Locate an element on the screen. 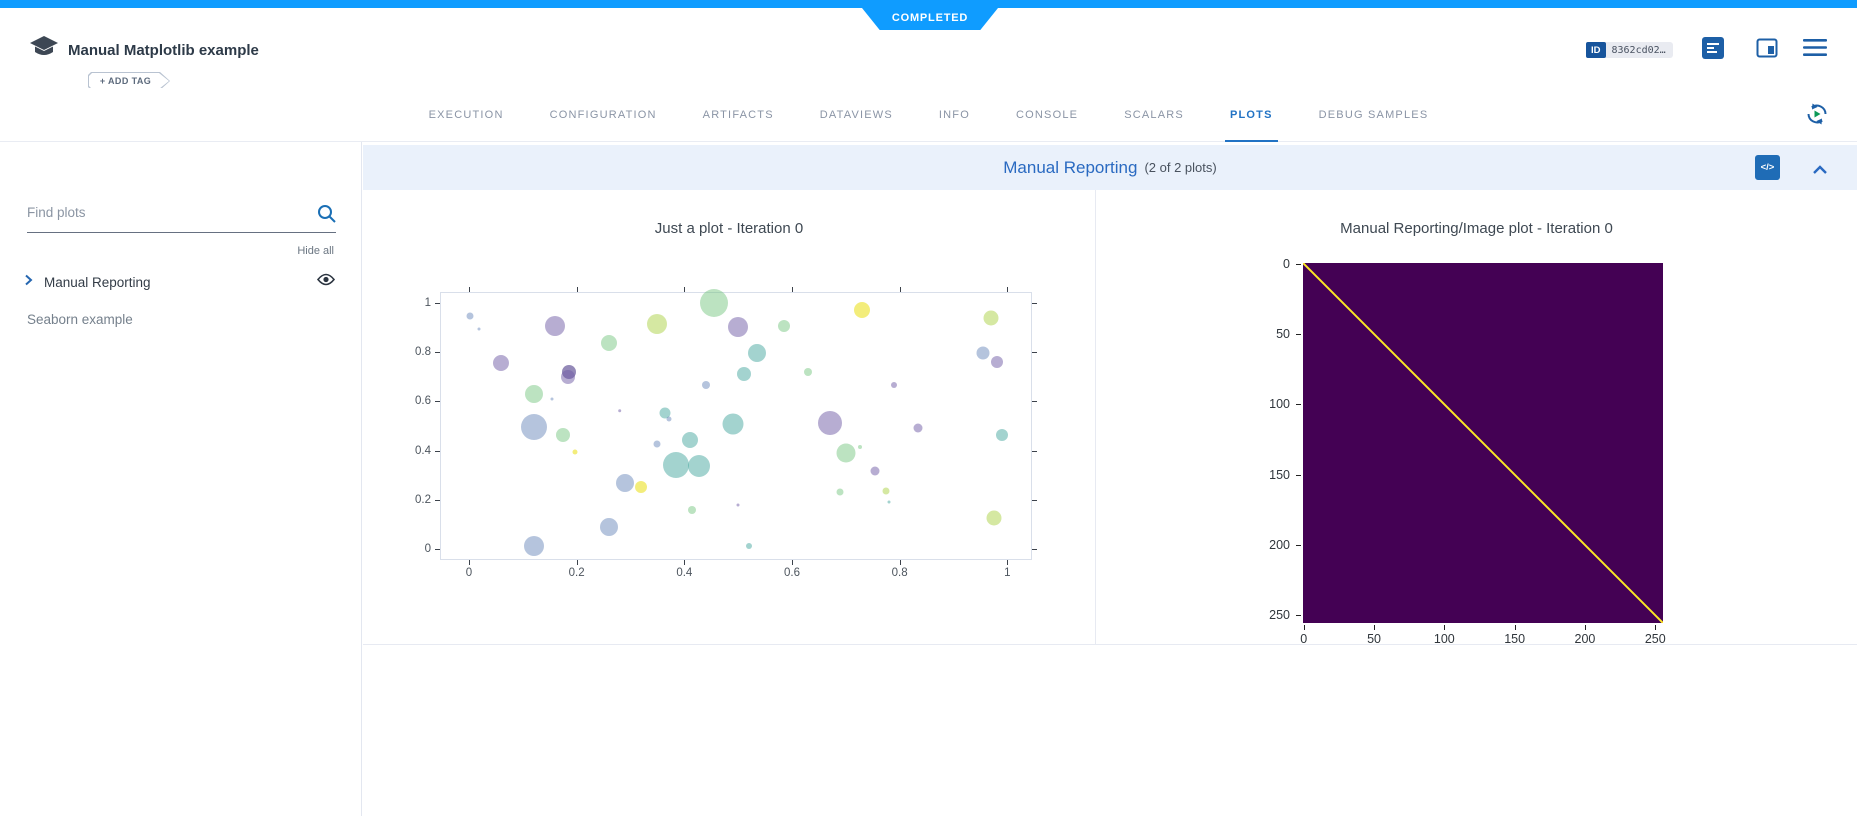 Image resolution: width=1857 pixels, height=816 pixels. search-input is located at coordinates (166, 212).